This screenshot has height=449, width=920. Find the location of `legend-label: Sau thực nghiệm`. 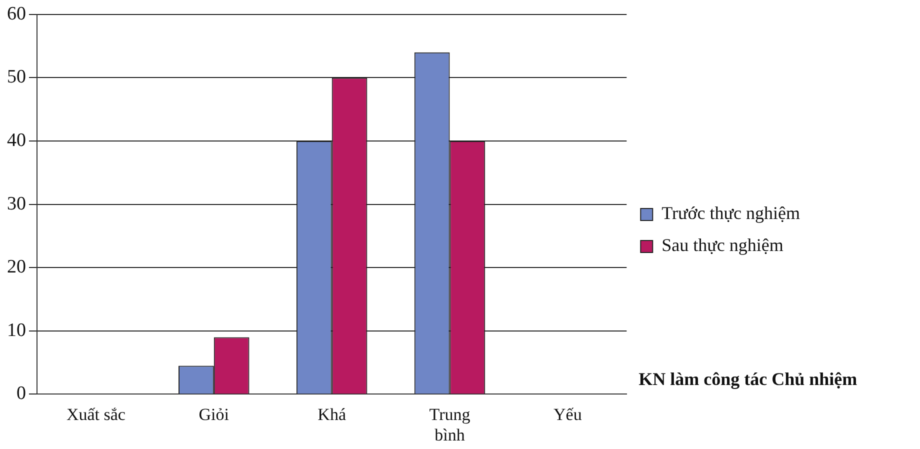

legend-label: Sau thực nghiệm is located at coordinates (723, 245).